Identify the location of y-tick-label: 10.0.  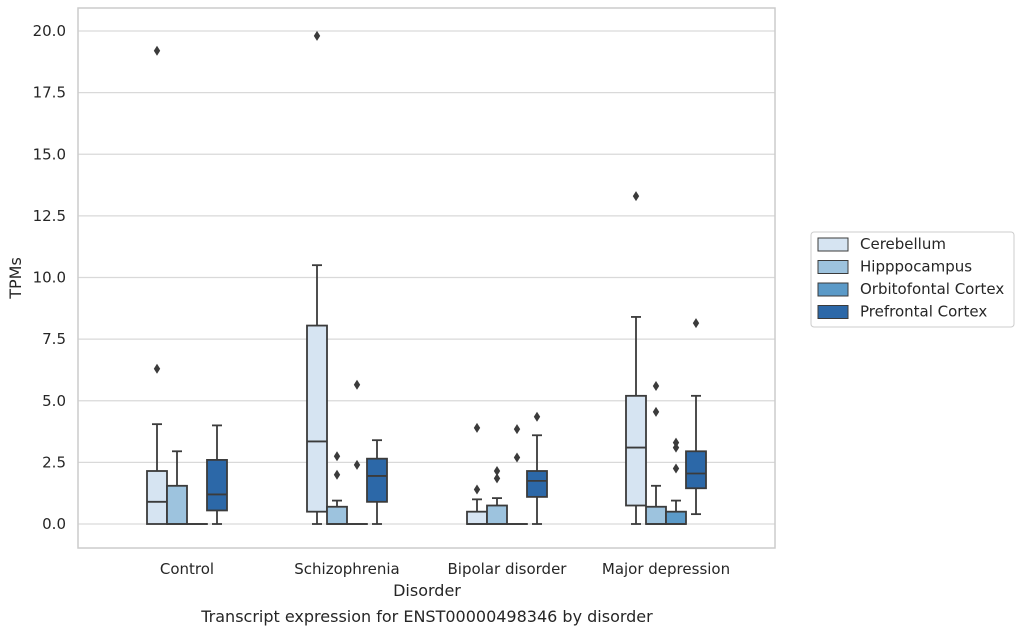
(49, 278).